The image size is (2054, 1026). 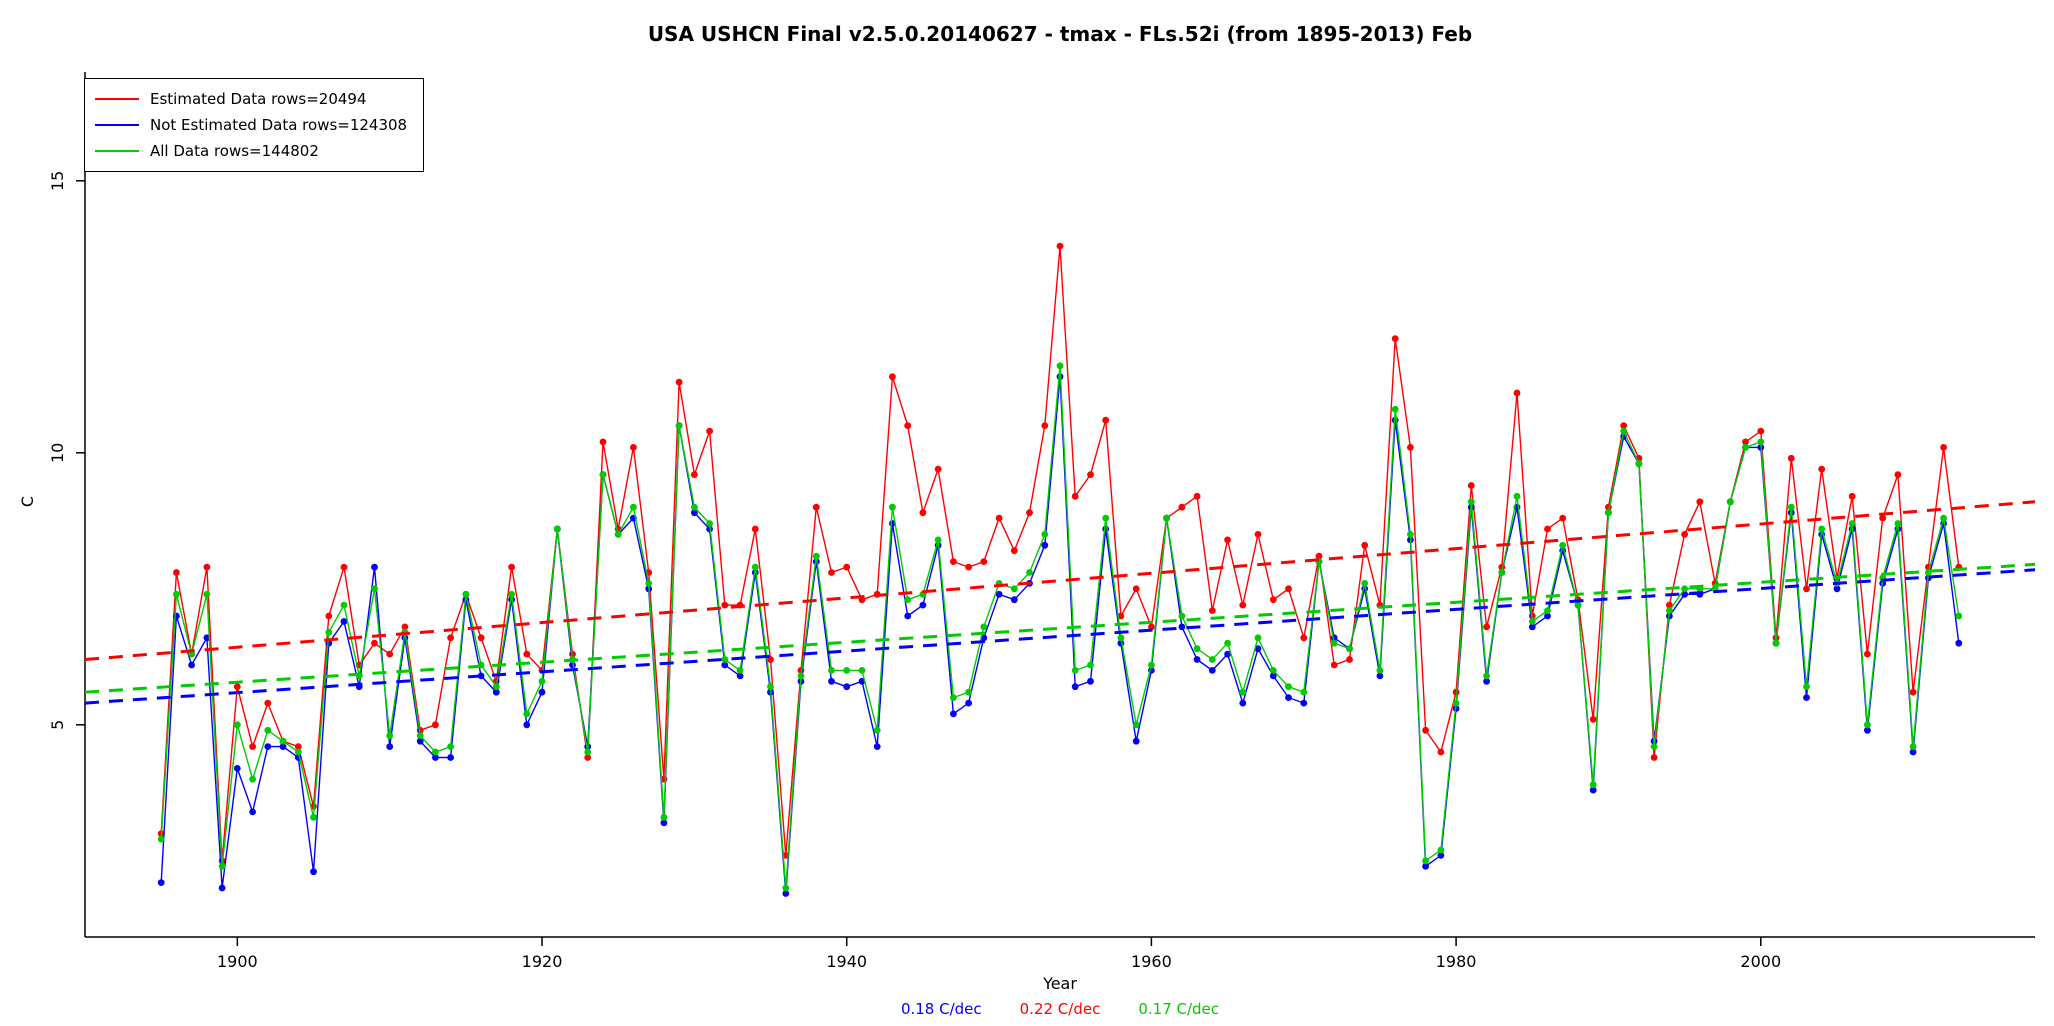 I want to click on legend-item-all: All Data rows=144802, so click(x=251, y=151).